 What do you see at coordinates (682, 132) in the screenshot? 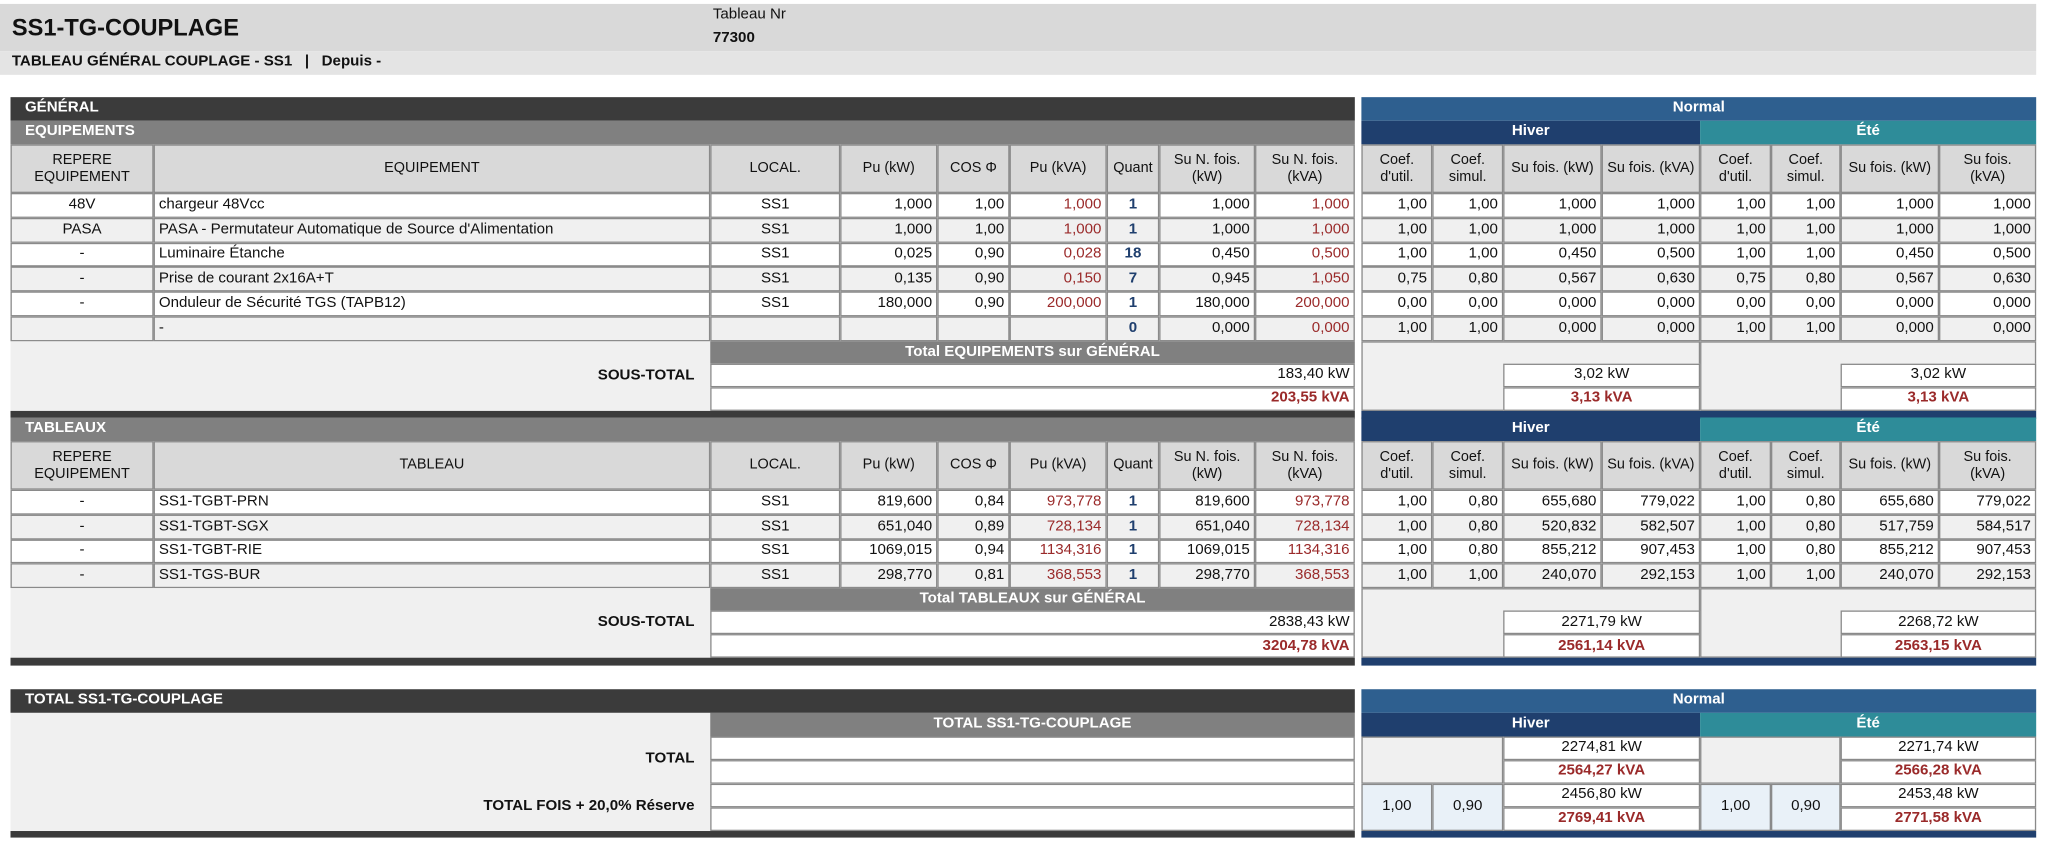
I see `section-label: EQUIPEMENTS` at bounding box center [682, 132].